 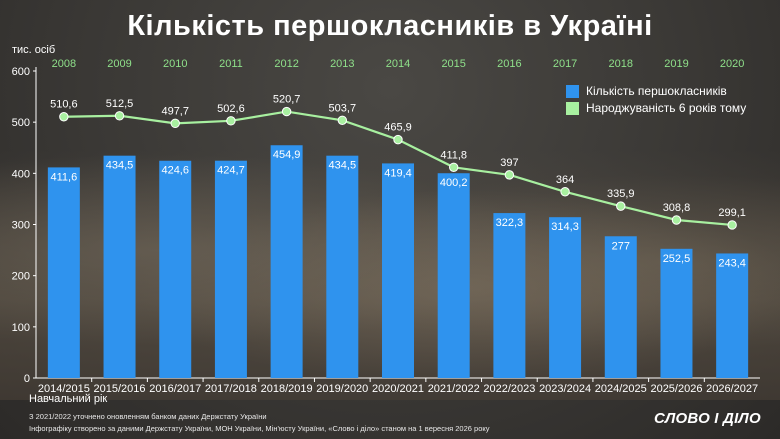 What do you see at coordinates (398, 270) in the screenshot?
I see `bar-2020/2021` at bounding box center [398, 270].